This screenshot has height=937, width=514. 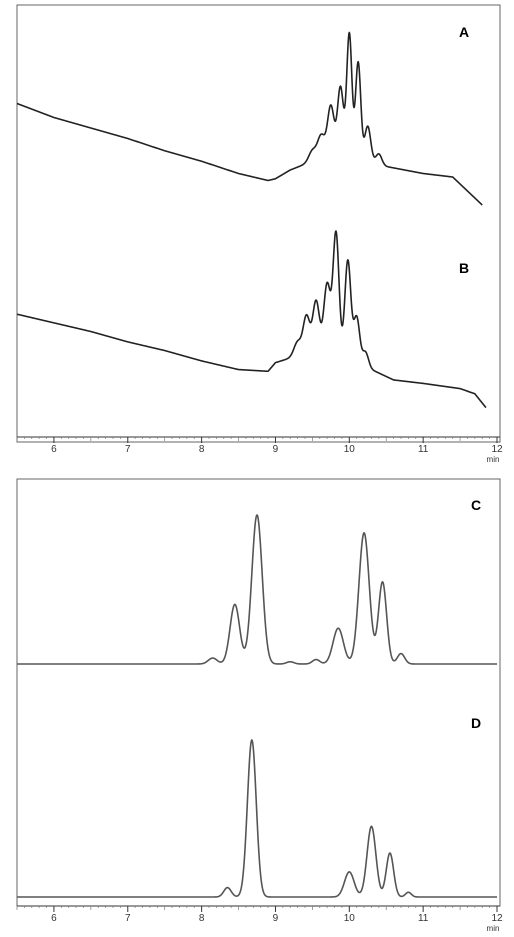 What do you see at coordinates (464, 32) in the screenshot?
I see `panel-label-a: A` at bounding box center [464, 32].